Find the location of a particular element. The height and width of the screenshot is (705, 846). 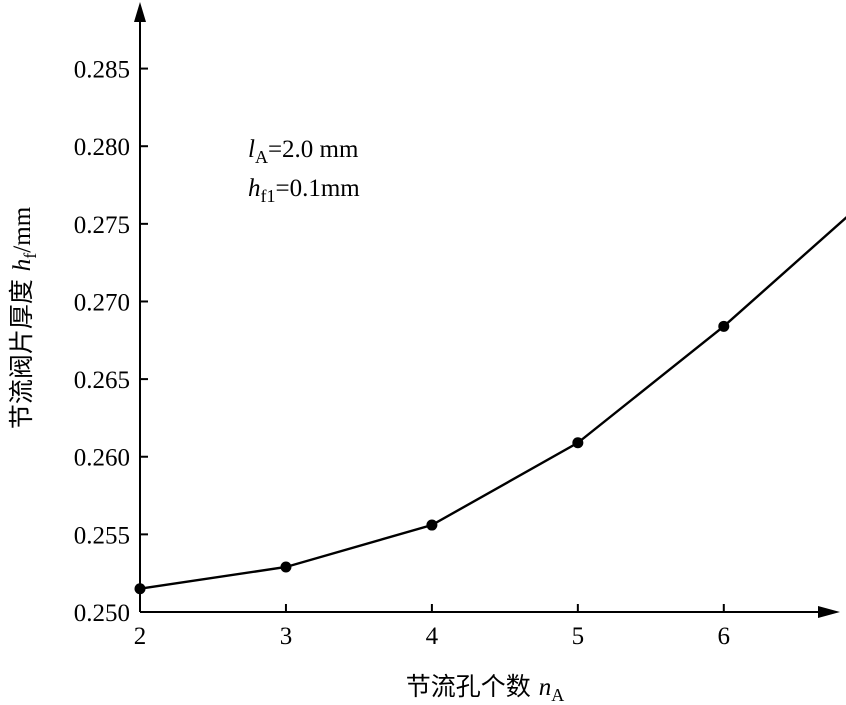

annotation-la: lA=2.0 mm is located at coordinates (303, 151).